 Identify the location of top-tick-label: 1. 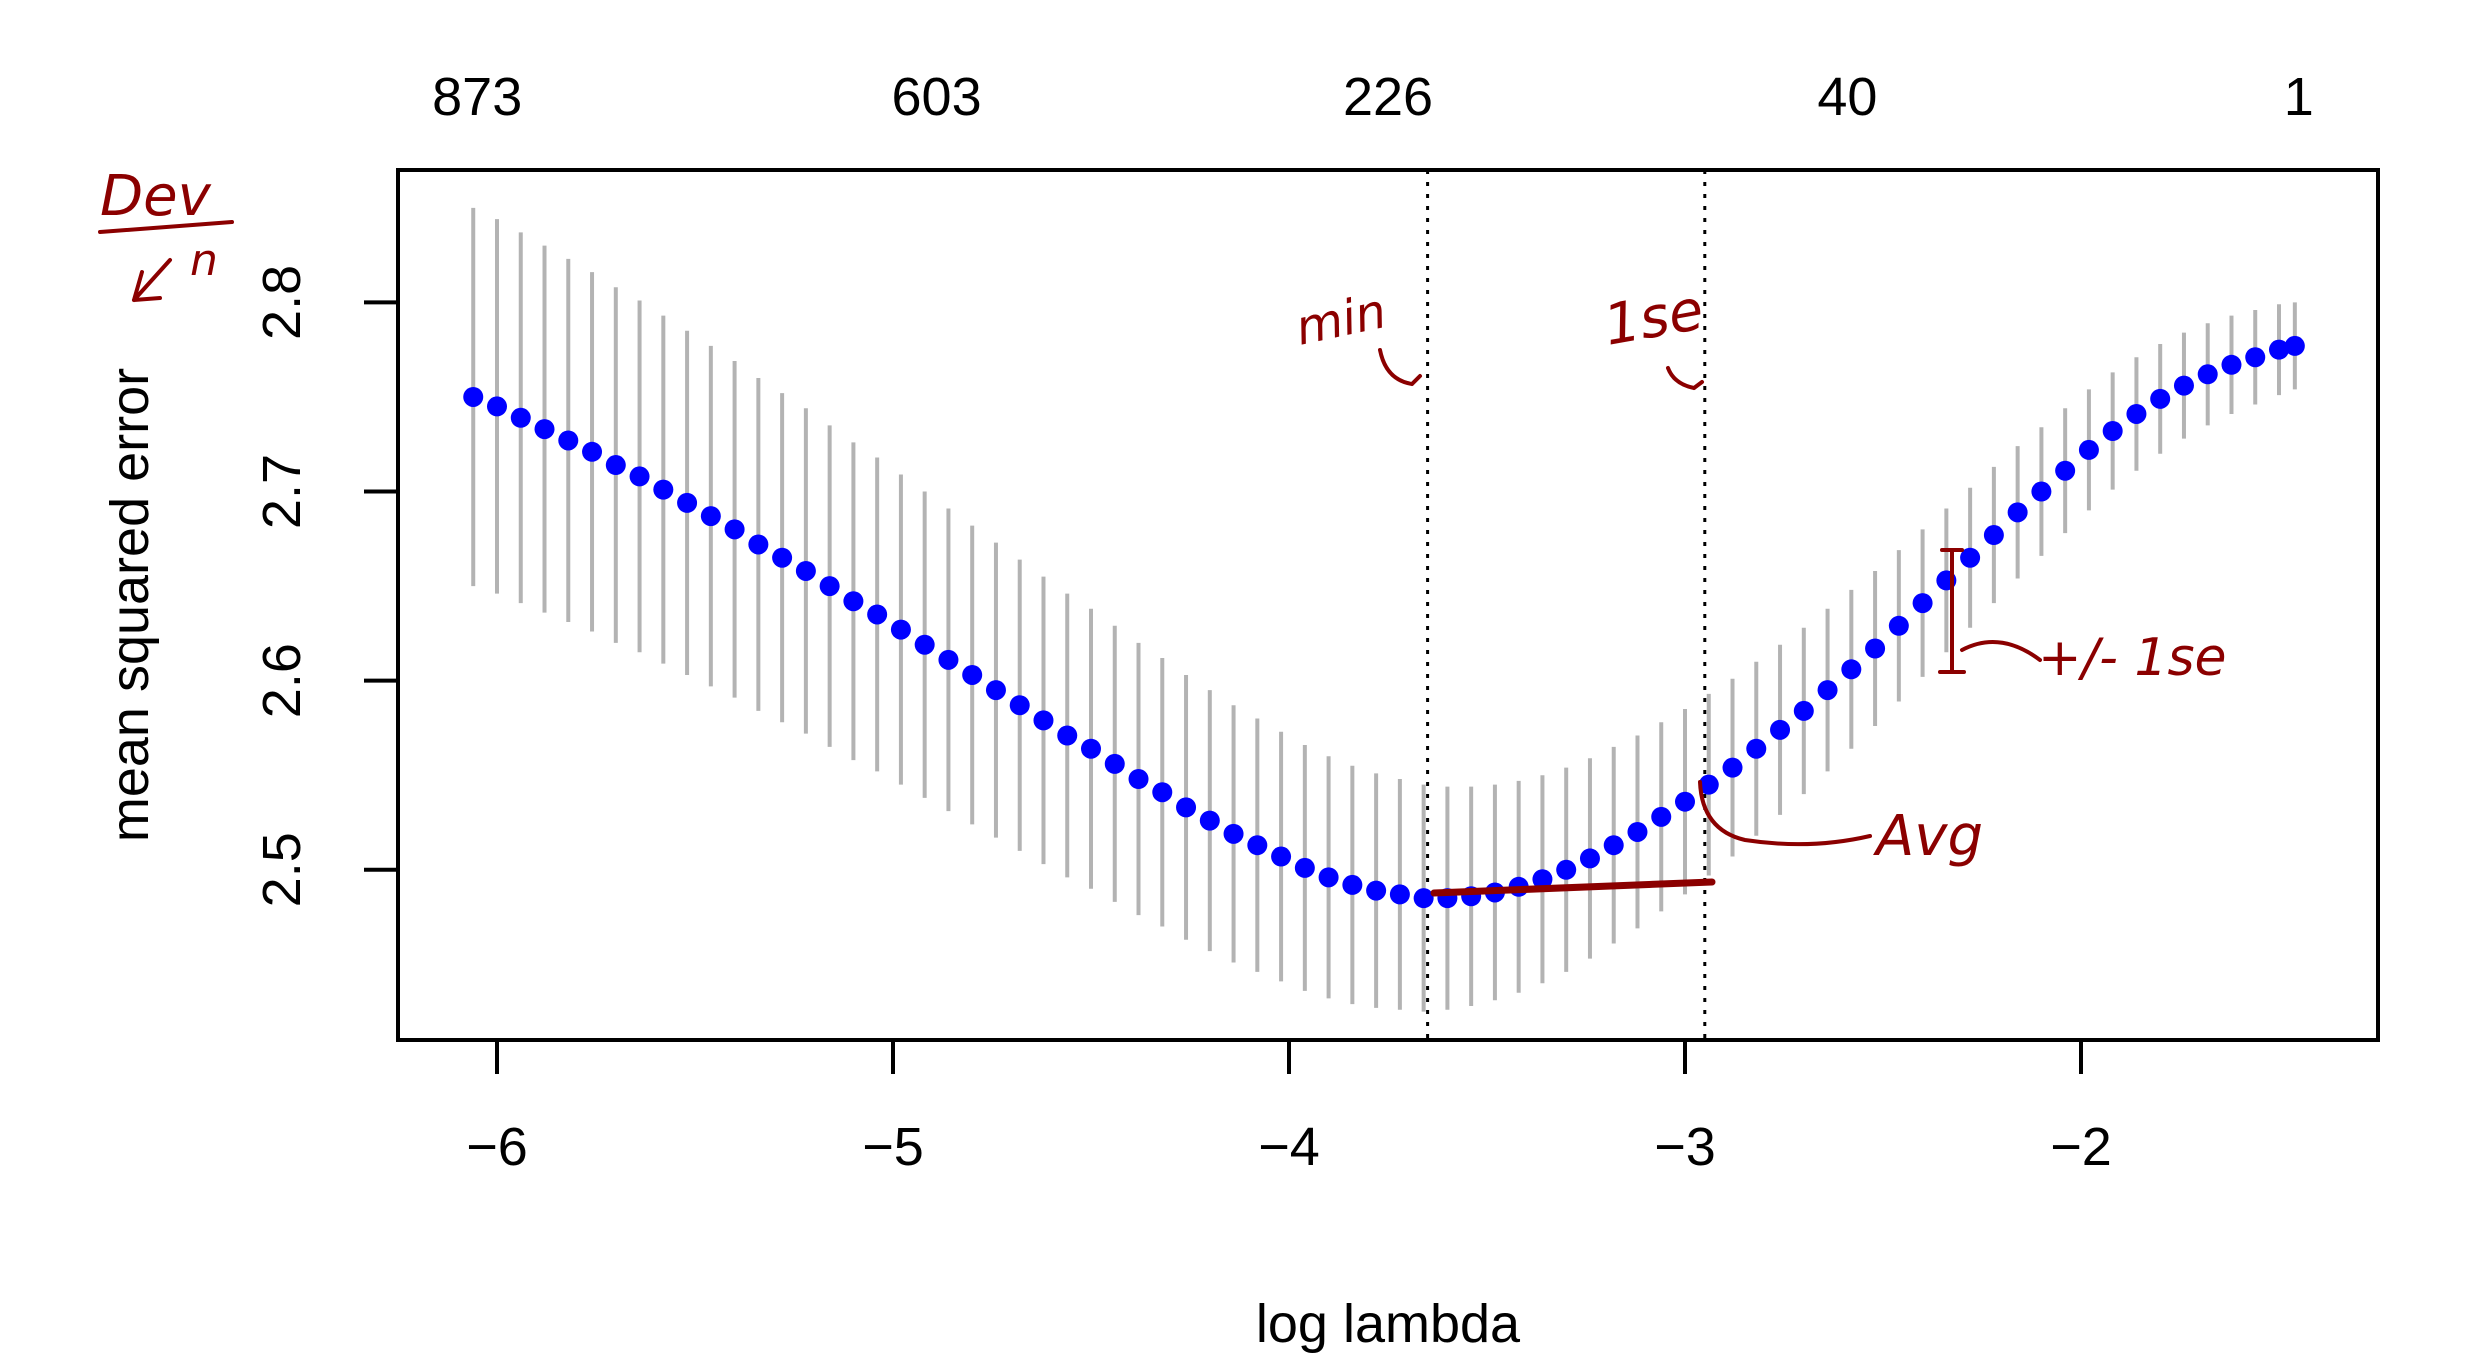
(2299, 97).